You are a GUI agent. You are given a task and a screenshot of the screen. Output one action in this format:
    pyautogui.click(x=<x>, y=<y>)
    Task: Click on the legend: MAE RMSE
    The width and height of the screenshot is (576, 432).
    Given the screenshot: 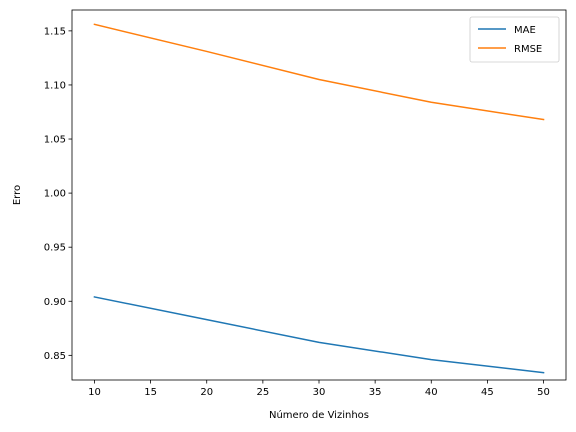 What is the action you would take?
    pyautogui.click(x=514, y=39)
    